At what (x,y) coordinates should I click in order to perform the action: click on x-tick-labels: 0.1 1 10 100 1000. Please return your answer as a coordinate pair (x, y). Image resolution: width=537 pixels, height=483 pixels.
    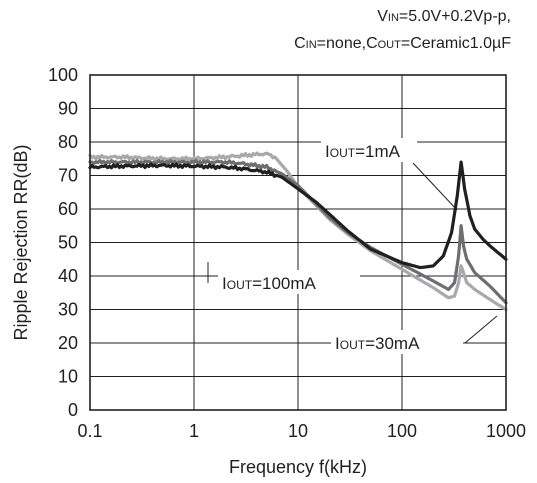
    Looking at the image, I should click on (301, 431).